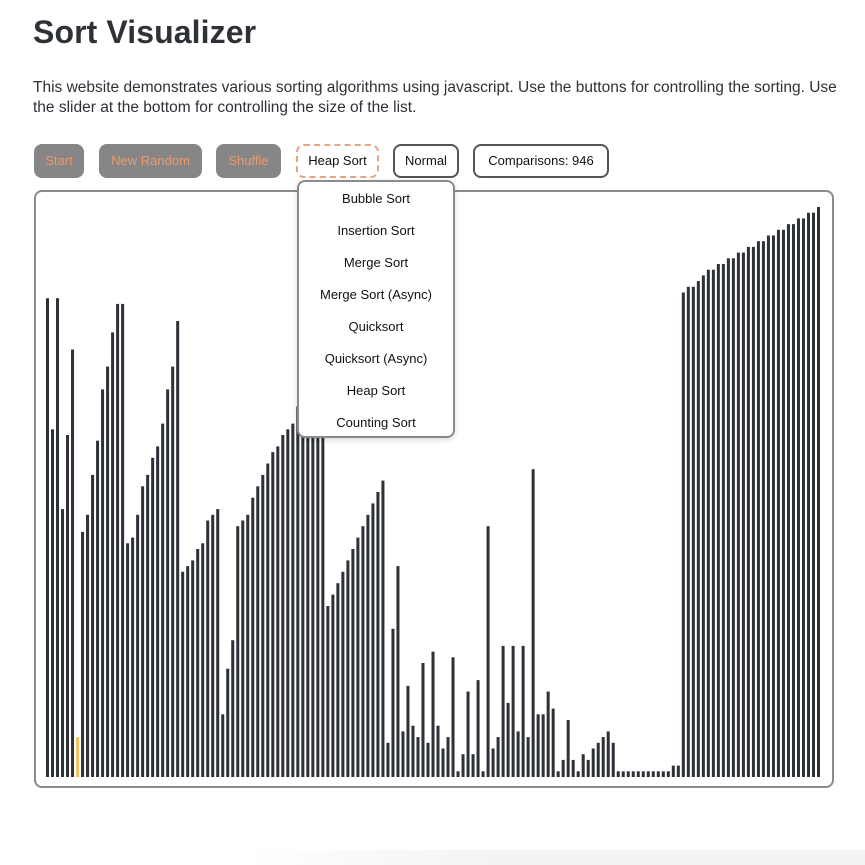  Describe the element at coordinates (59, 161) in the screenshot. I see `start-button: Start` at that location.